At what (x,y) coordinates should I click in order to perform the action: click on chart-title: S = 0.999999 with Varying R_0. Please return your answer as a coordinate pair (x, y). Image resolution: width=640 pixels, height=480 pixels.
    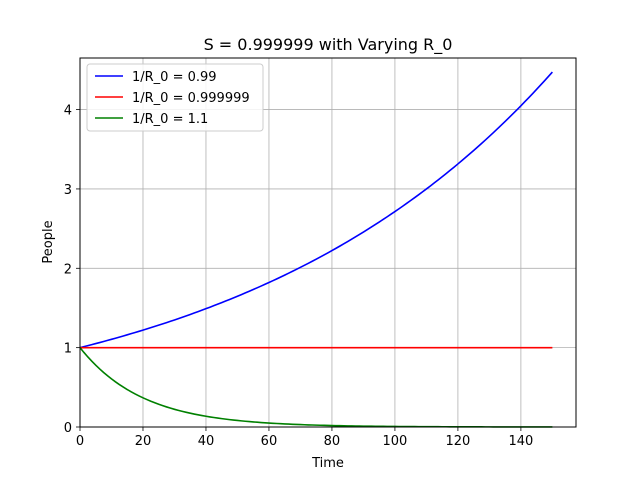
    Looking at the image, I should click on (328, 45).